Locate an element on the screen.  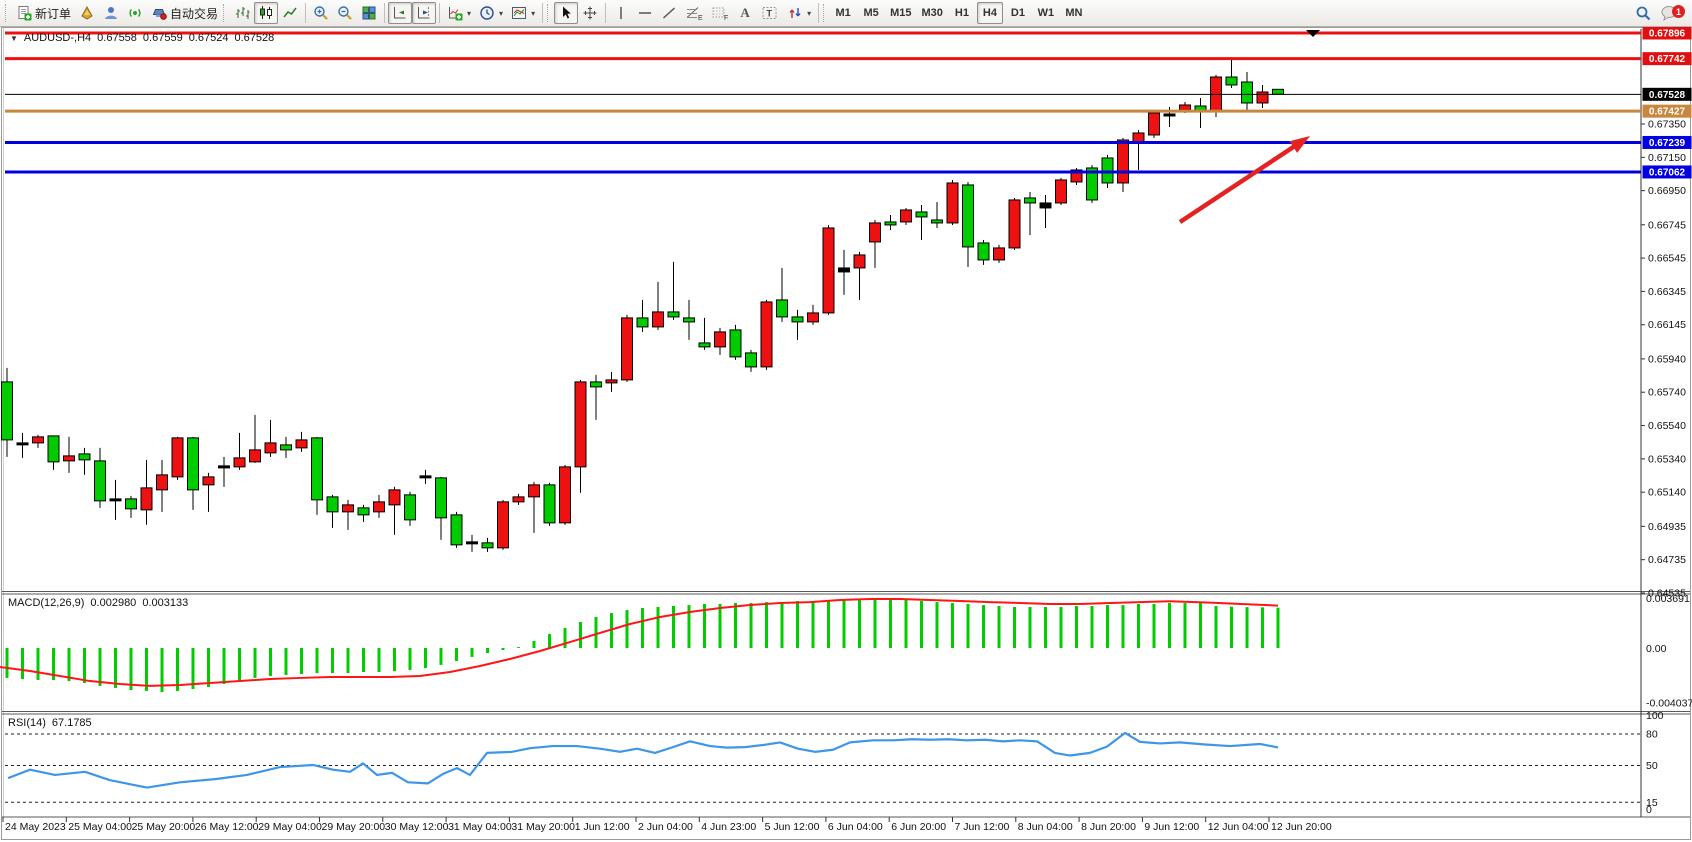
candlestick-chart-button is located at coordinates (266, 13).